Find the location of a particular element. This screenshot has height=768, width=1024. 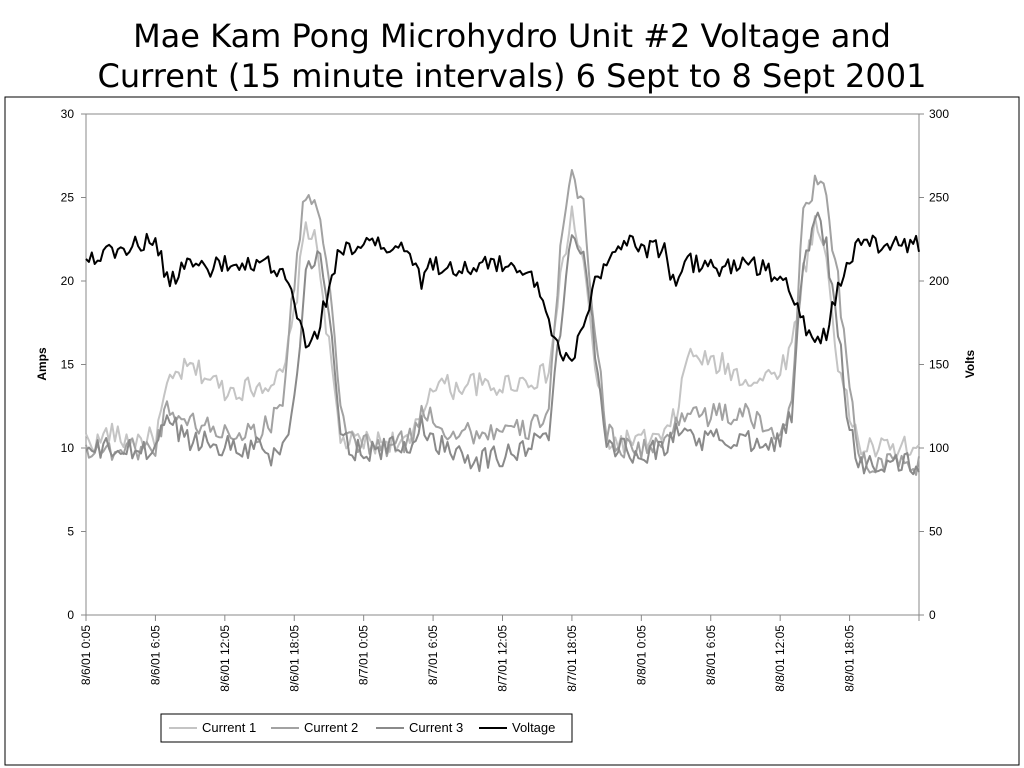

y-tick-label-left: 5 is located at coordinates (70, 532).